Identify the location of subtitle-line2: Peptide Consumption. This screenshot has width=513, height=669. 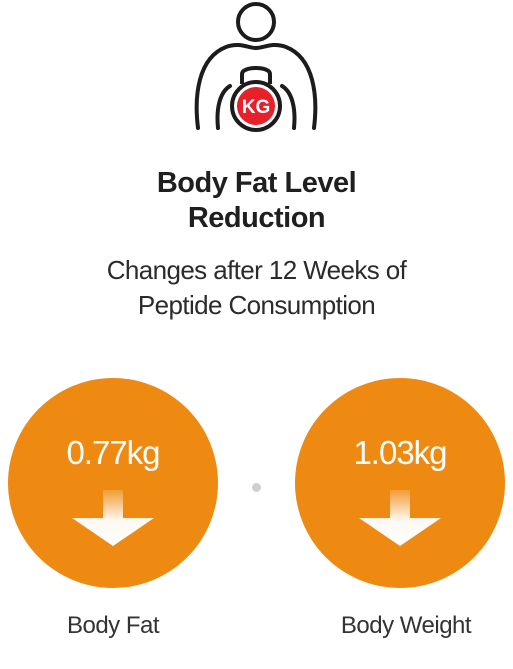
(256, 305).